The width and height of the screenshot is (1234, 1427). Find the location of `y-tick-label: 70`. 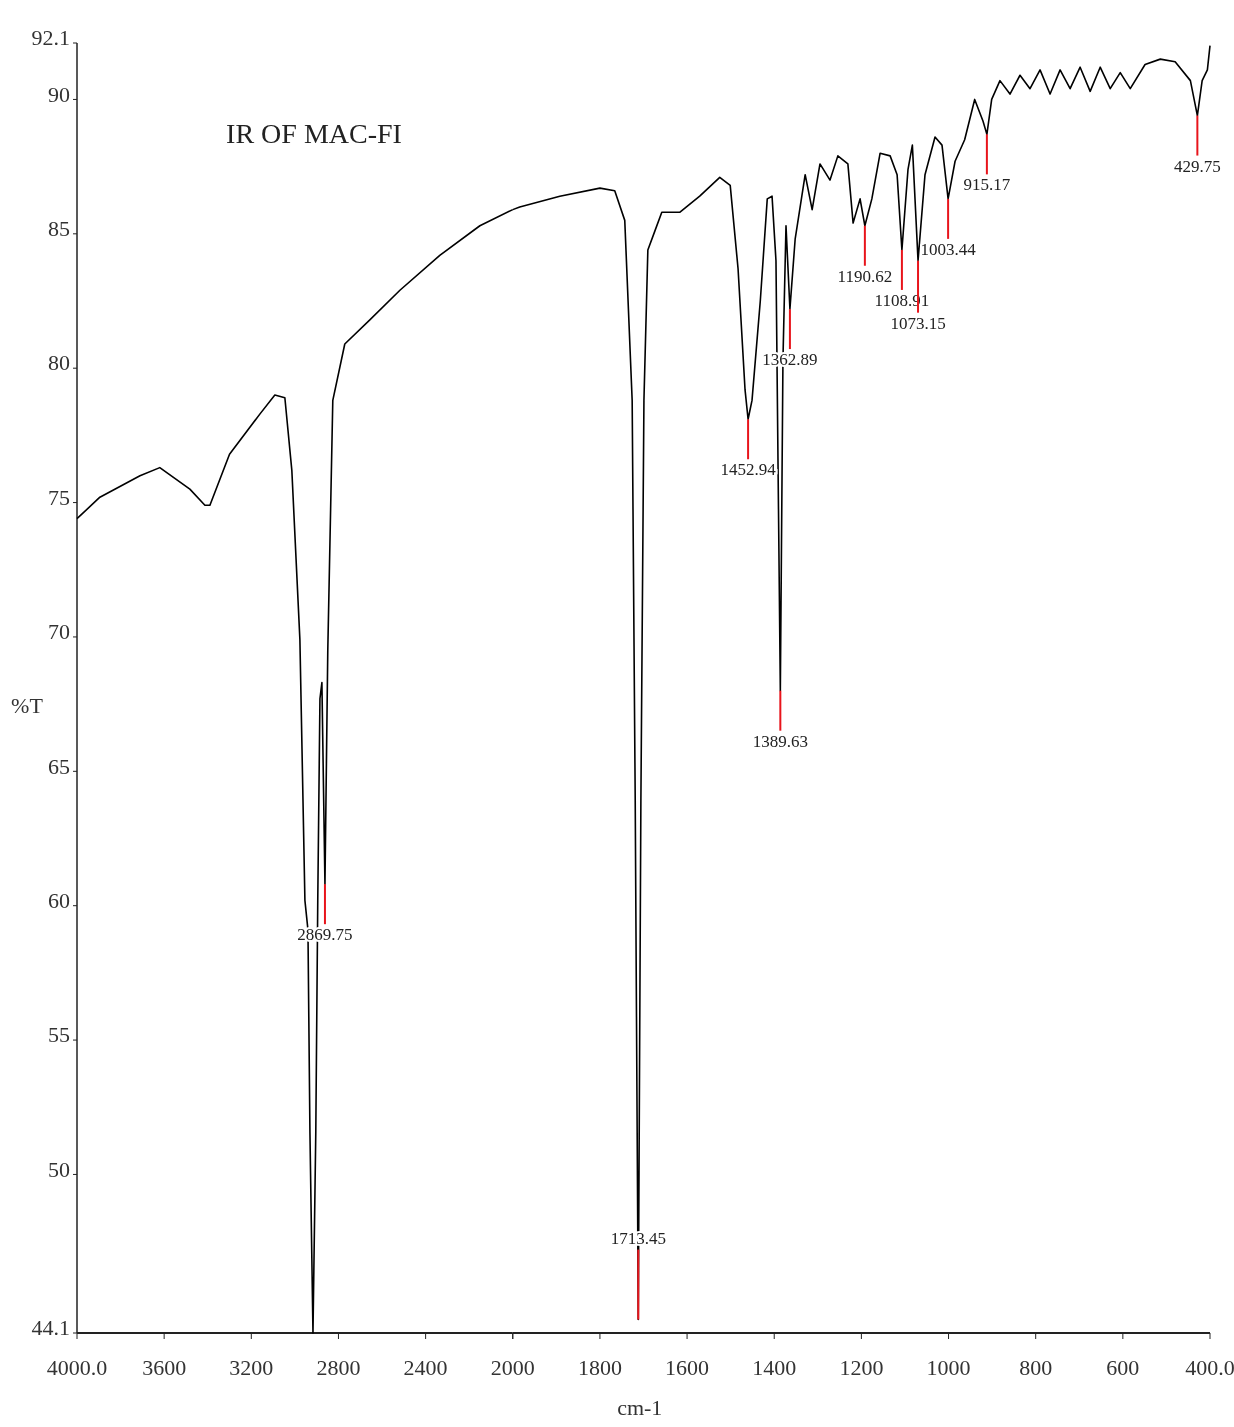

y-tick-label: 70 is located at coordinates (59, 632).